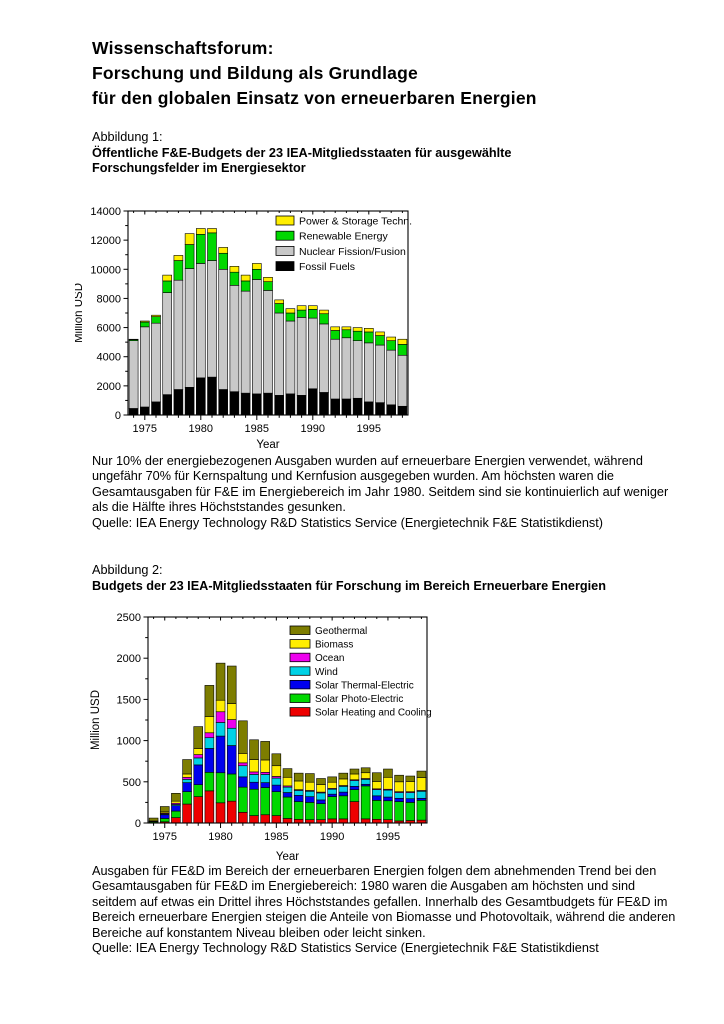 The width and height of the screenshot is (724, 1024). I want to click on legend-label: Solar Thermal-Electric, so click(364, 685).